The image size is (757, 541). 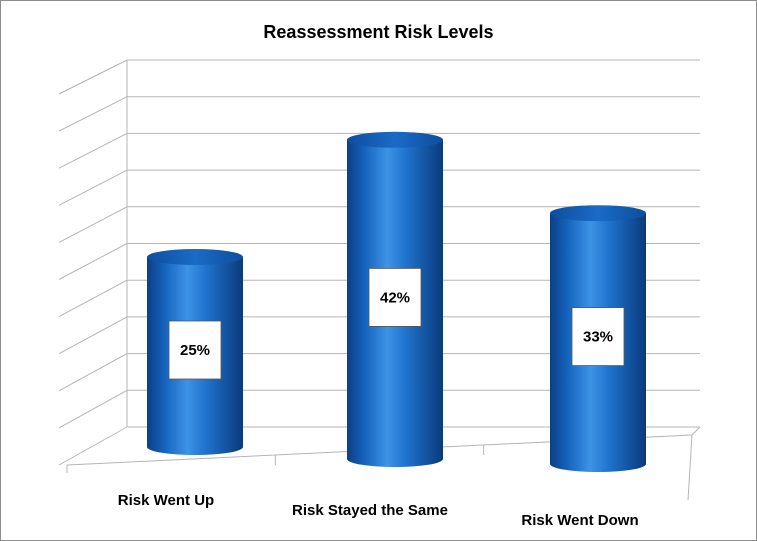 I want to click on data-label: 42%, so click(x=395, y=297).